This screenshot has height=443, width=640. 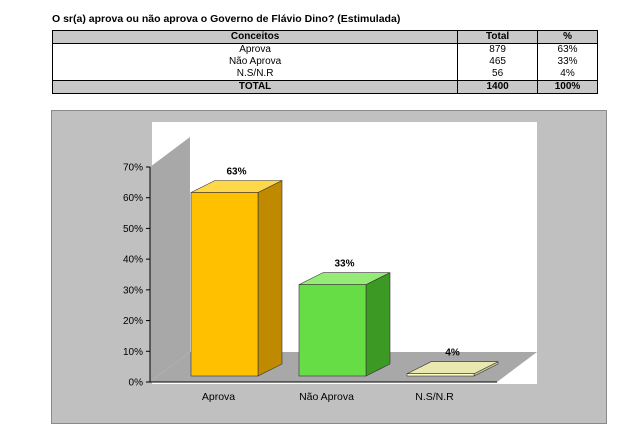 What do you see at coordinates (255, 49) in the screenshot?
I see `row-label: Aprova` at bounding box center [255, 49].